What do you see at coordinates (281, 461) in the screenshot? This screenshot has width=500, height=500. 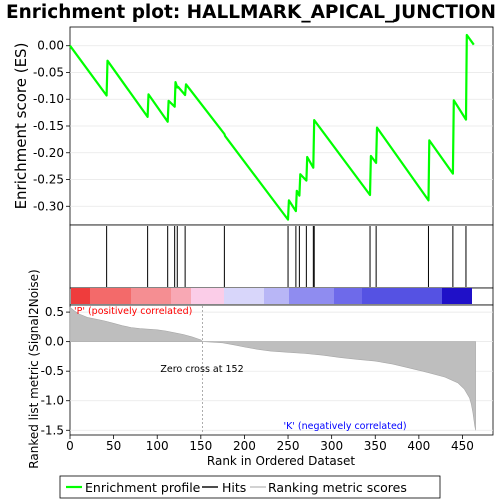 I see `x-axis-label: Rank in Ordered Dataset` at bounding box center [281, 461].